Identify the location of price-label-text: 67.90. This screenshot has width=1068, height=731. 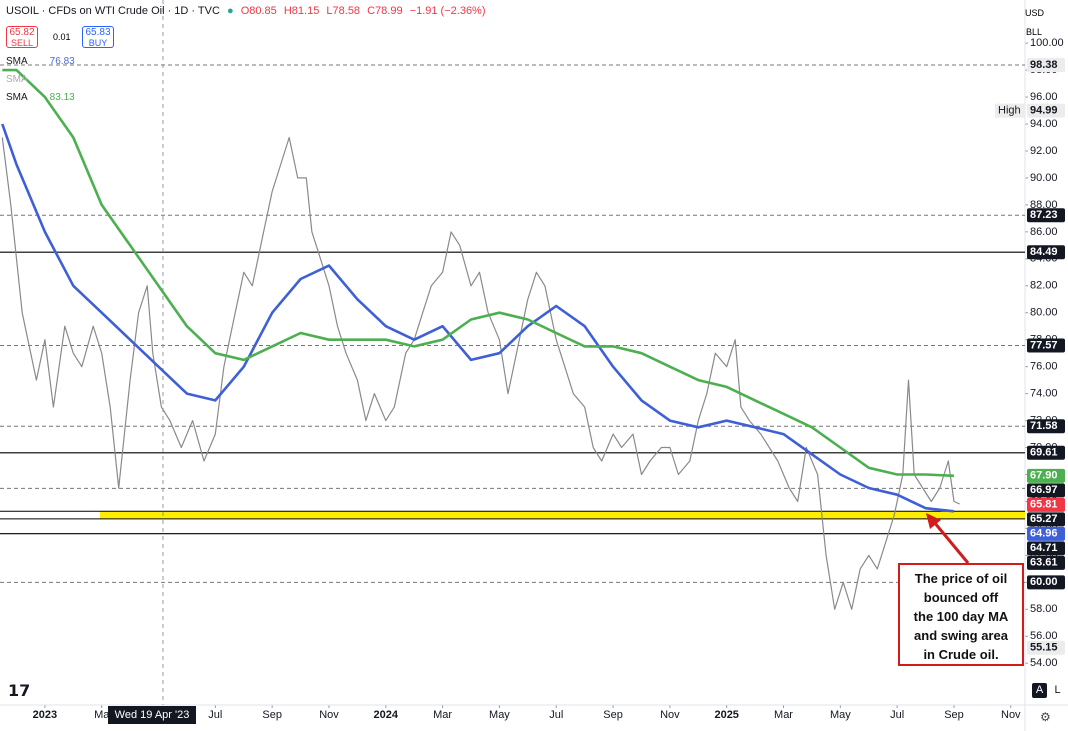
(1044, 476).